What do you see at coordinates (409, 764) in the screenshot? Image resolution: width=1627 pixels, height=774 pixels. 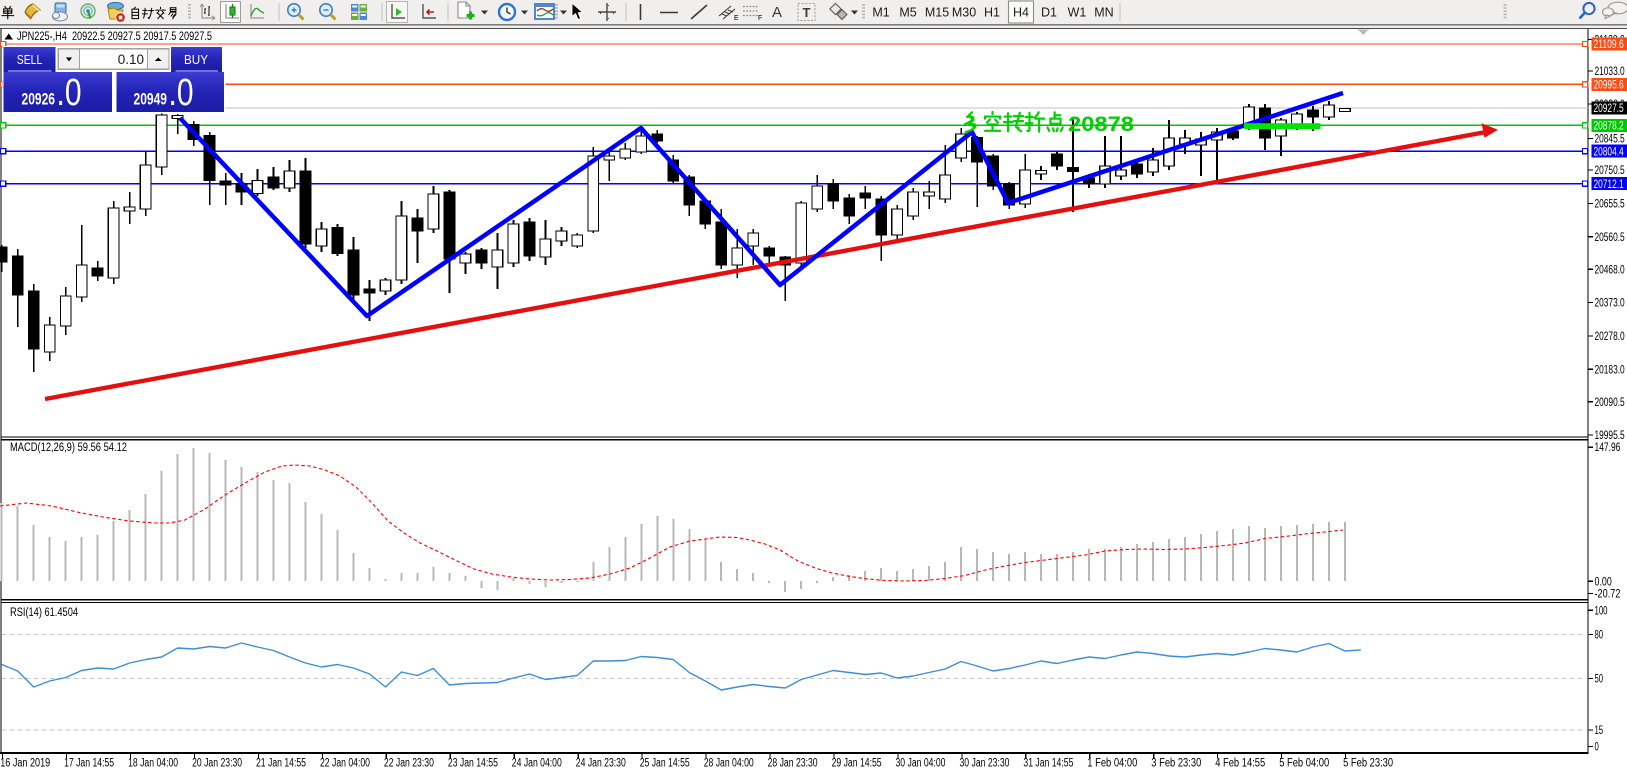 I see `svg-text: 22 Jan 23:30` at bounding box center [409, 764].